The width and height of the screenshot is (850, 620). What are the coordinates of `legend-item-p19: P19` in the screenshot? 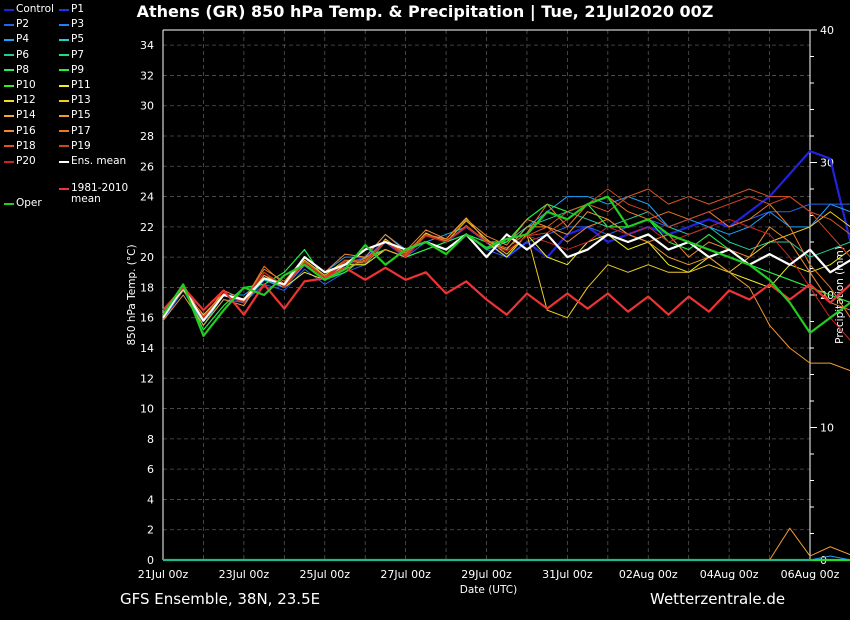 It's located at (75, 146).